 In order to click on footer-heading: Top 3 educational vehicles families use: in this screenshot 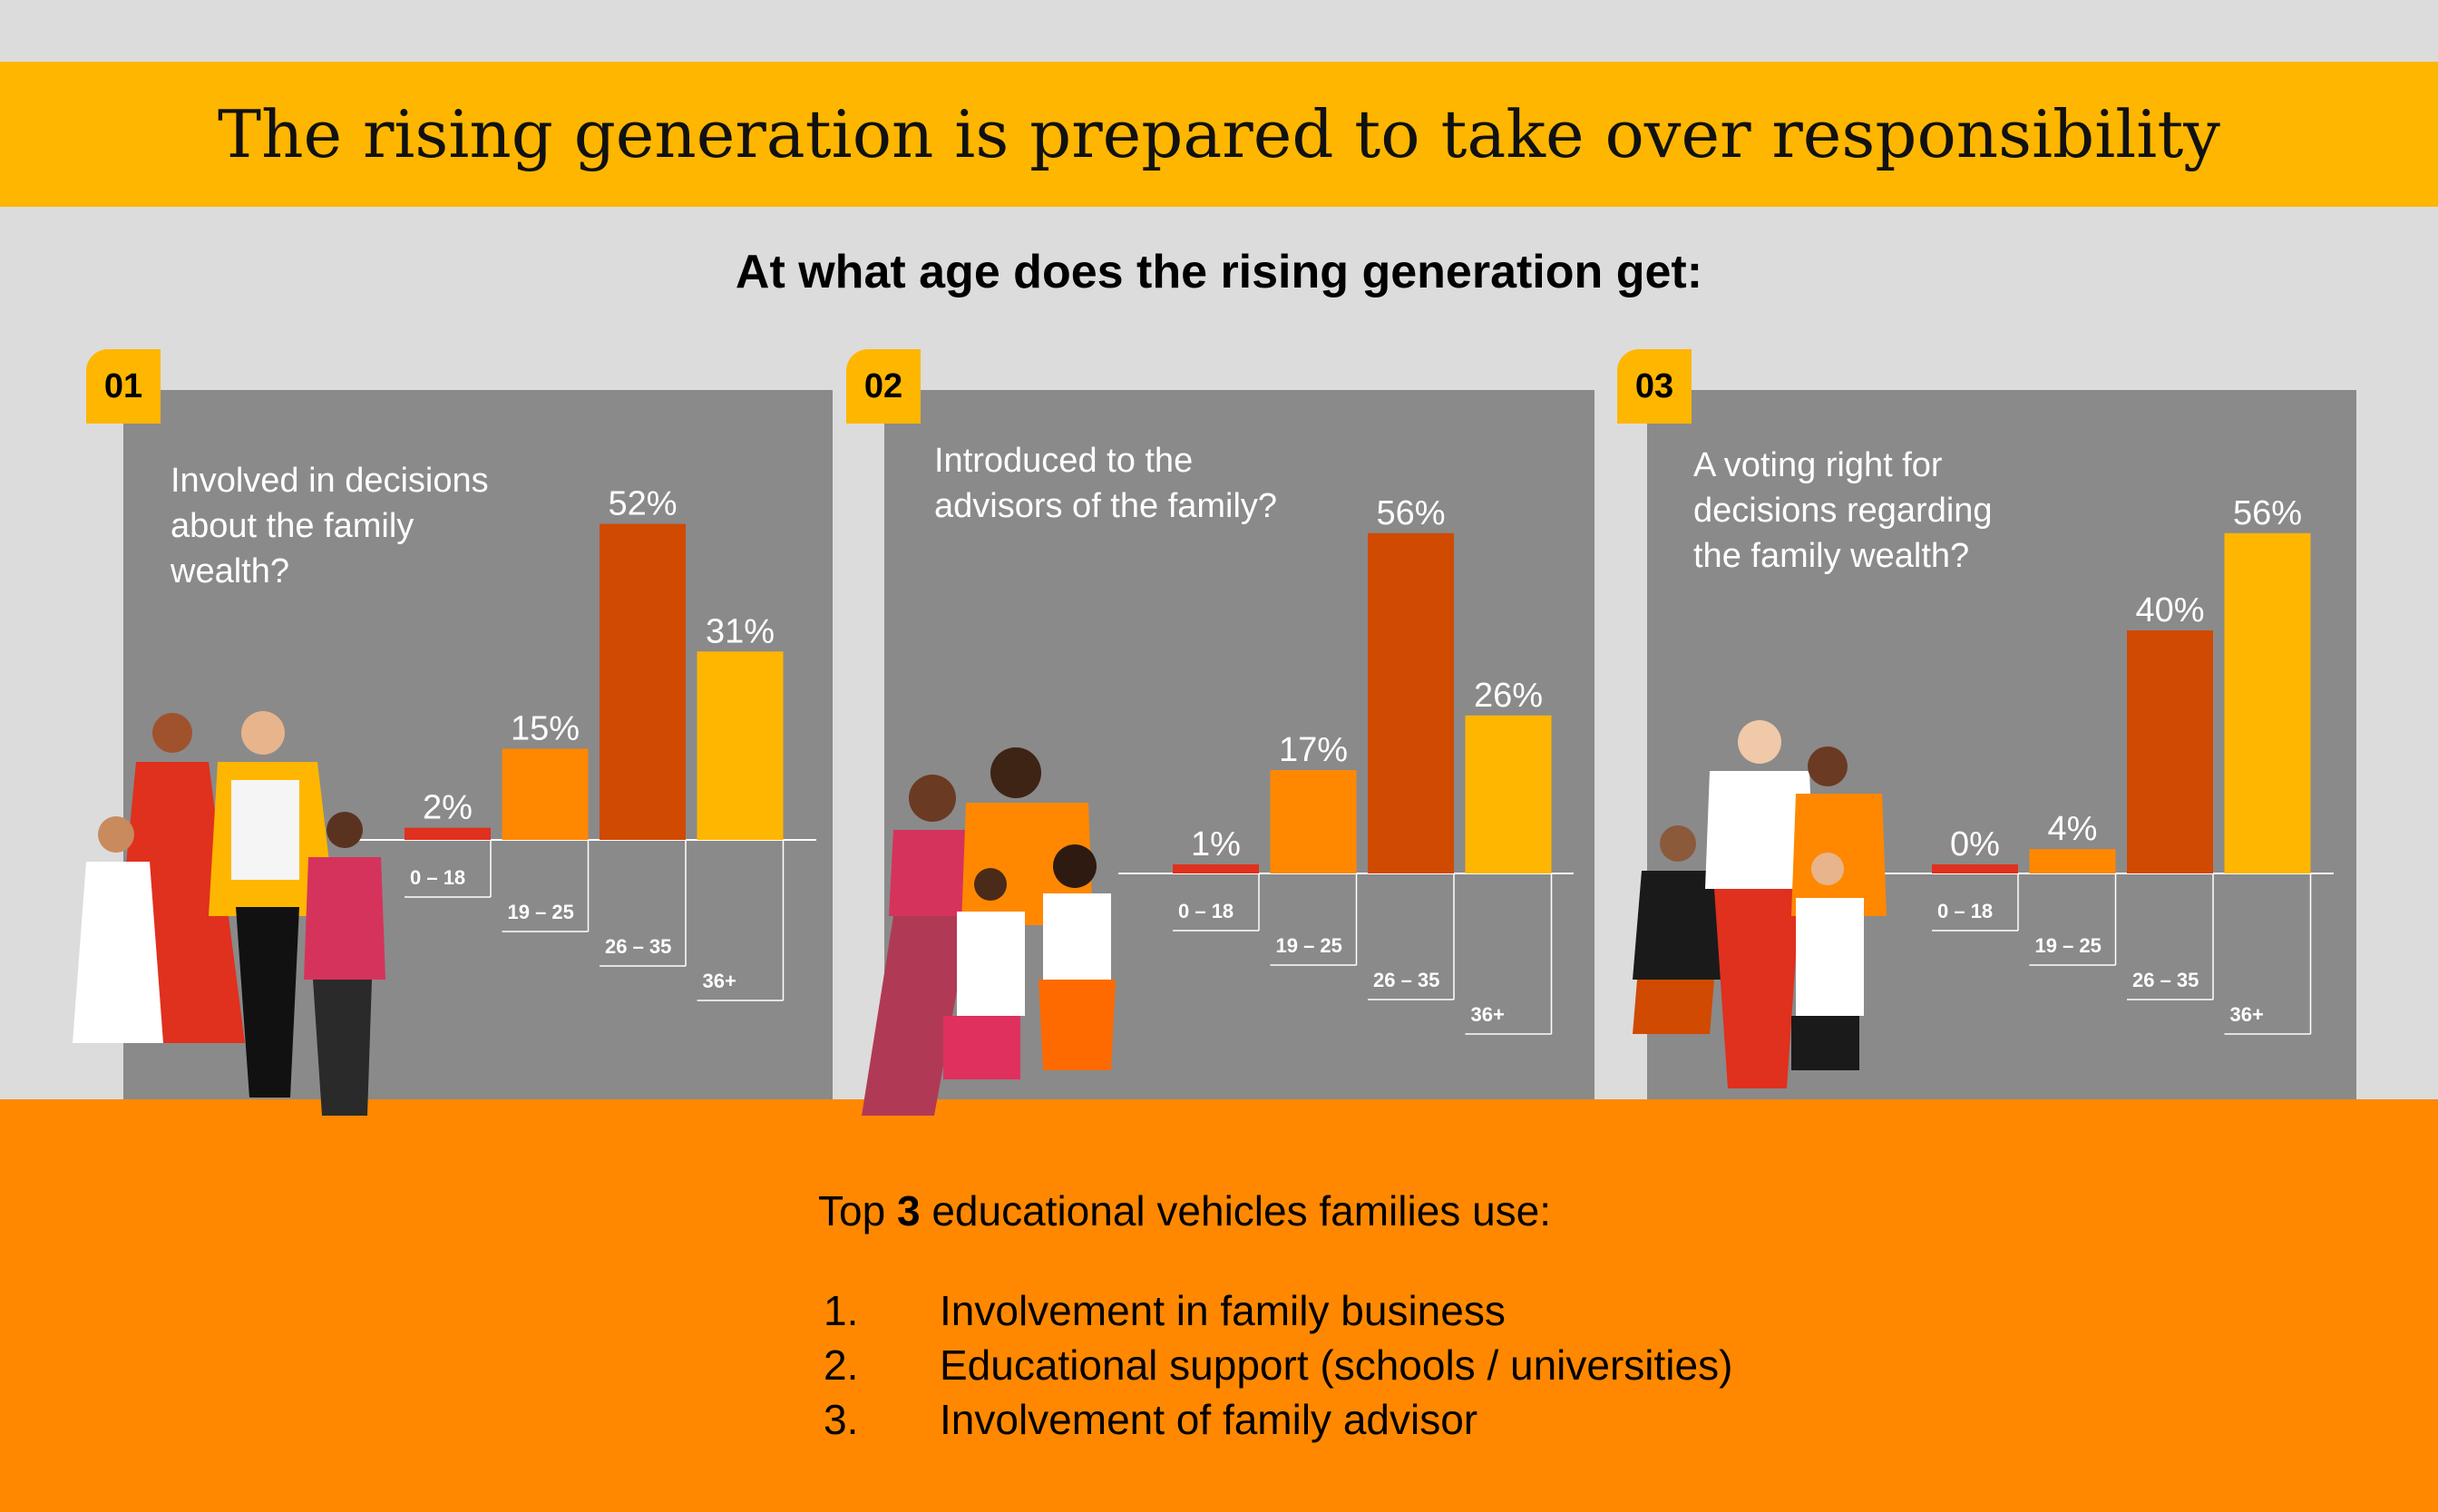, I will do `click(1184, 1210)`.